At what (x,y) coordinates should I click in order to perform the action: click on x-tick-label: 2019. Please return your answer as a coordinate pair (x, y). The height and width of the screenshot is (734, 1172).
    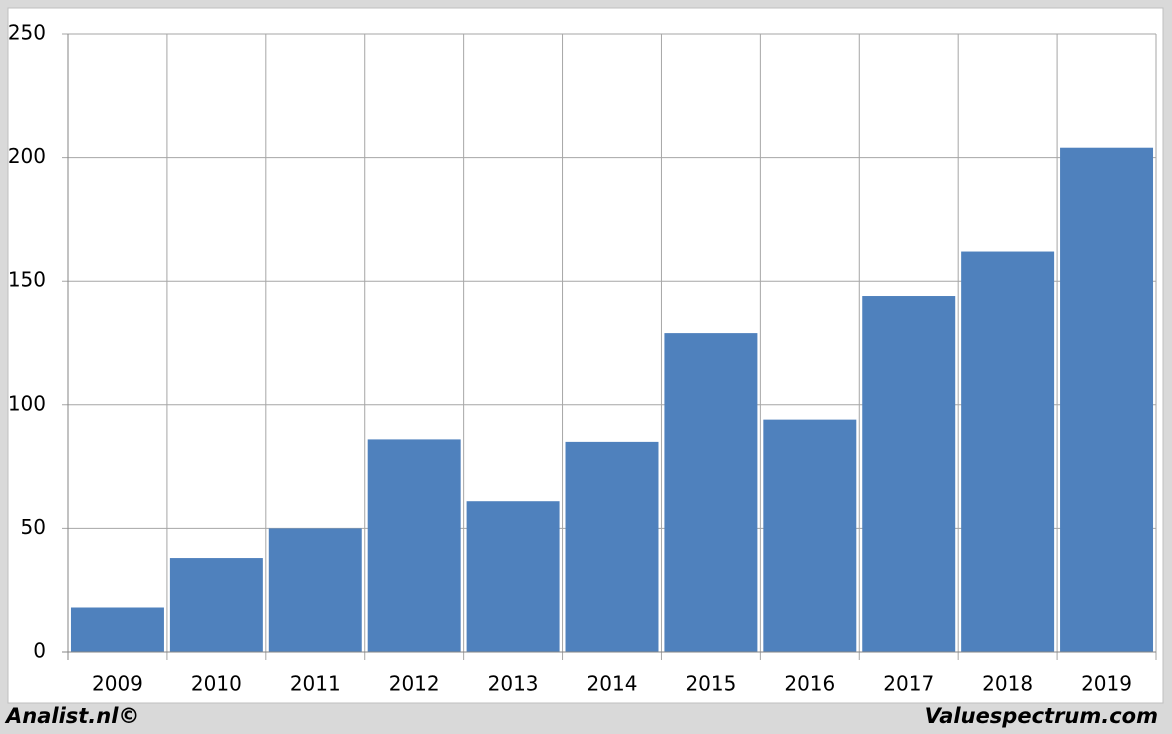
    Looking at the image, I should click on (1106, 684).